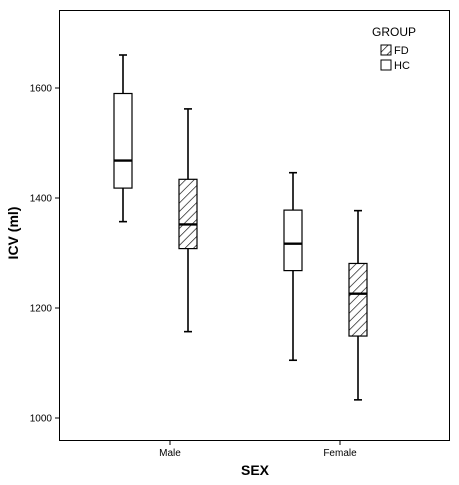  I want to click on y-tick-label: 1000, so click(41, 419).